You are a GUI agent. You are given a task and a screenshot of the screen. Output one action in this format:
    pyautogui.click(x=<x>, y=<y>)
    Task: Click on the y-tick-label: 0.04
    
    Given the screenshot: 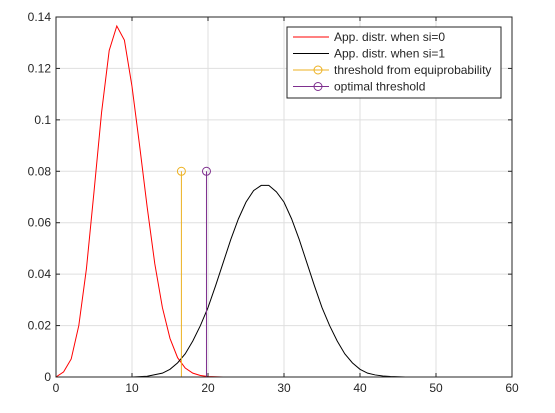 What is the action you would take?
    pyautogui.click(x=40, y=274)
    